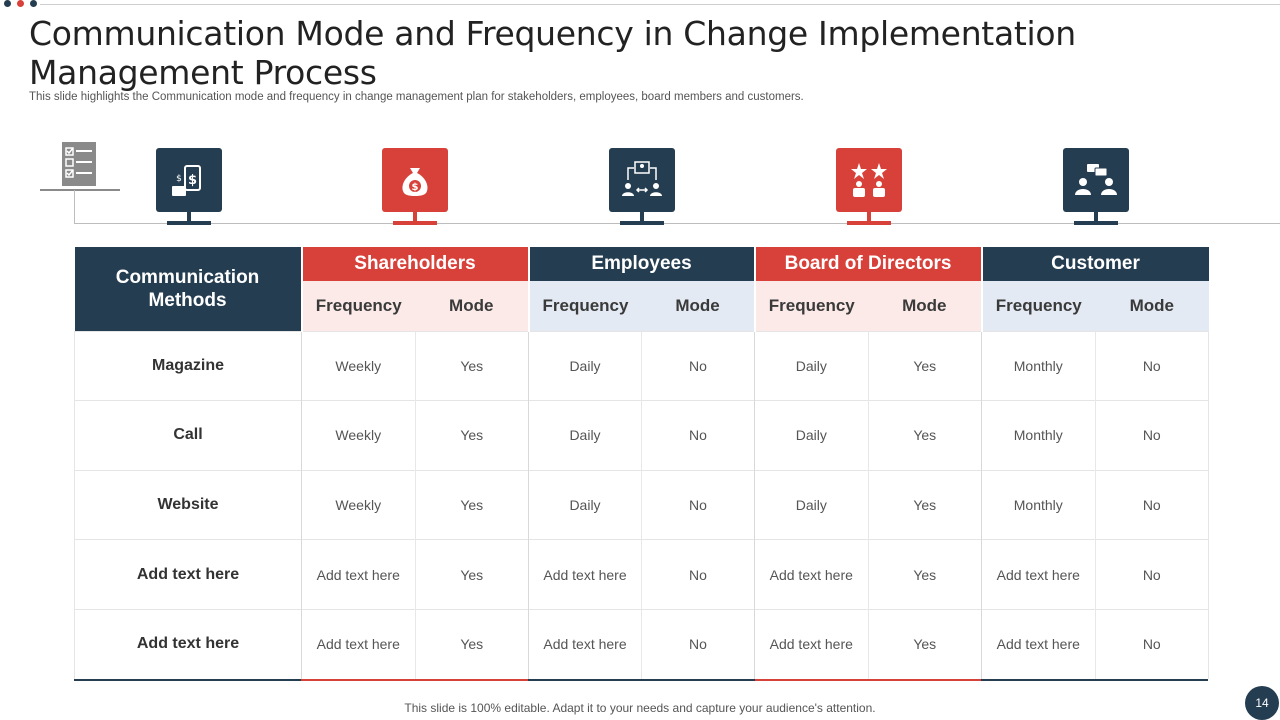 The width and height of the screenshot is (1280, 720). Describe the element at coordinates (868, 680) in the screenshot. I see `bottom-rule-board` at that location.